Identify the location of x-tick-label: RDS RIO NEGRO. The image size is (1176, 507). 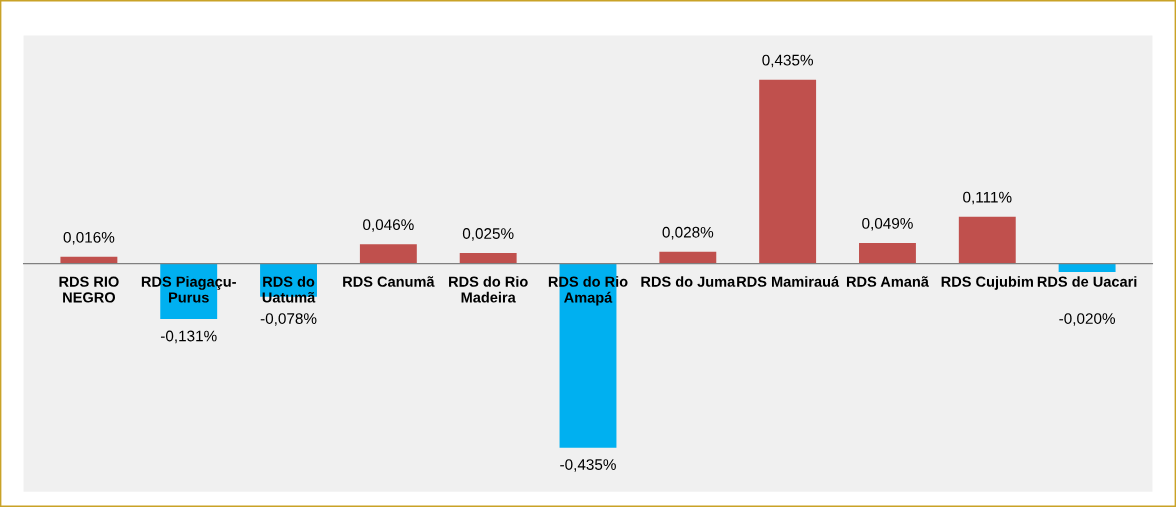
(89, 289).